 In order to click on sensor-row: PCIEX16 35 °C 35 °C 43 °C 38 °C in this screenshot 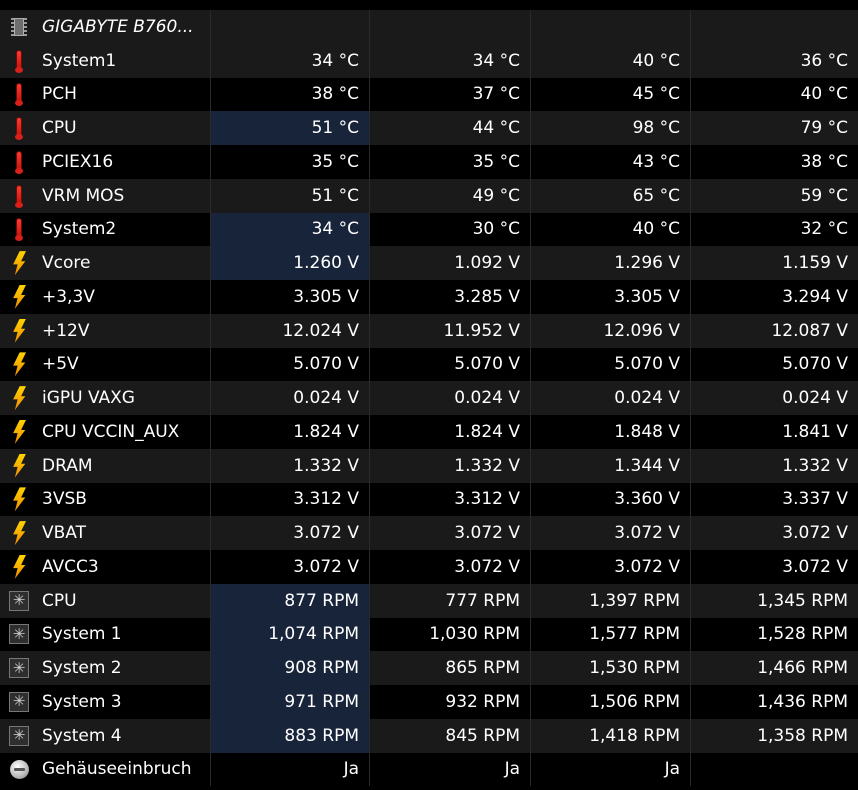, I will do `click(429, 162)`.